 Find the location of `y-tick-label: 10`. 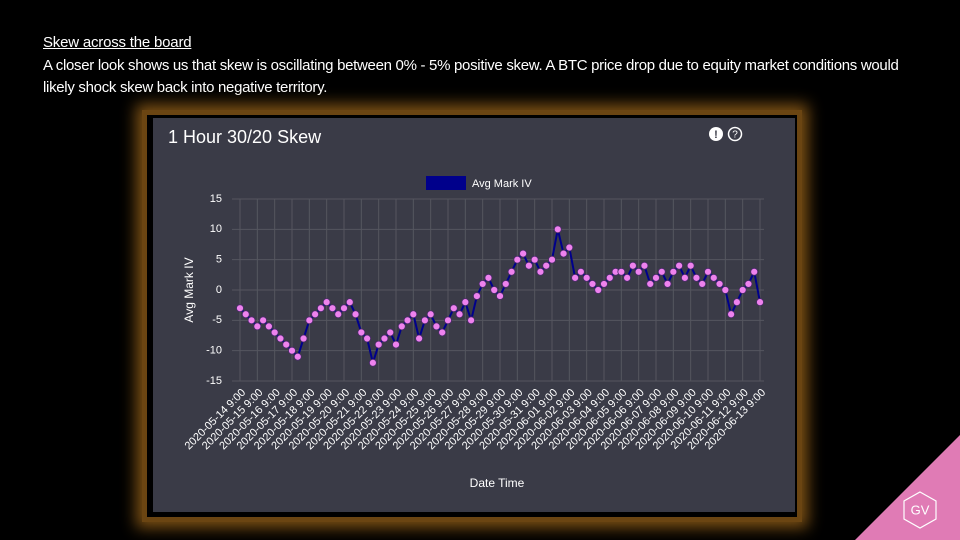

y-tick-label: 10 is located at coordinates (216, 229).